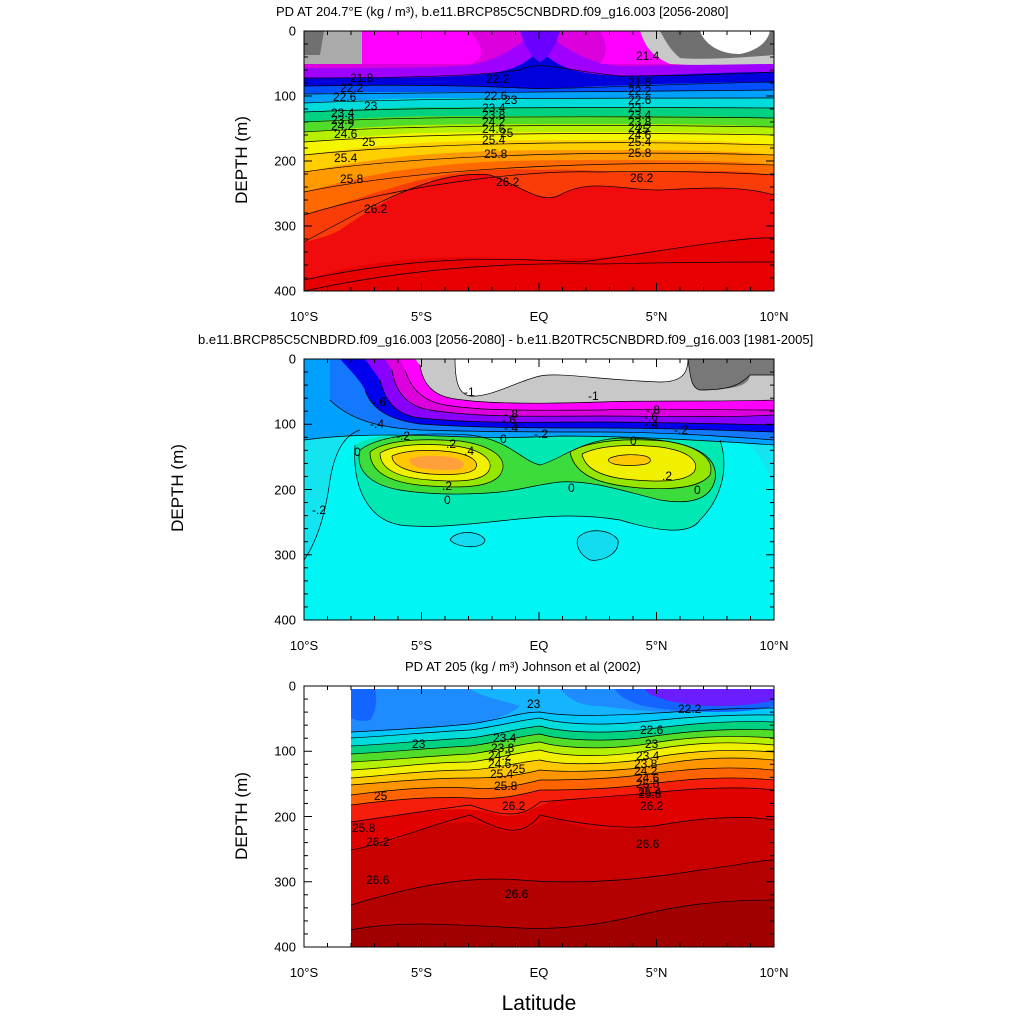  What do you see at coordinates (469, 451) in the screenshot?
I see `svg-text: .4` at bounding box center [469, 451].